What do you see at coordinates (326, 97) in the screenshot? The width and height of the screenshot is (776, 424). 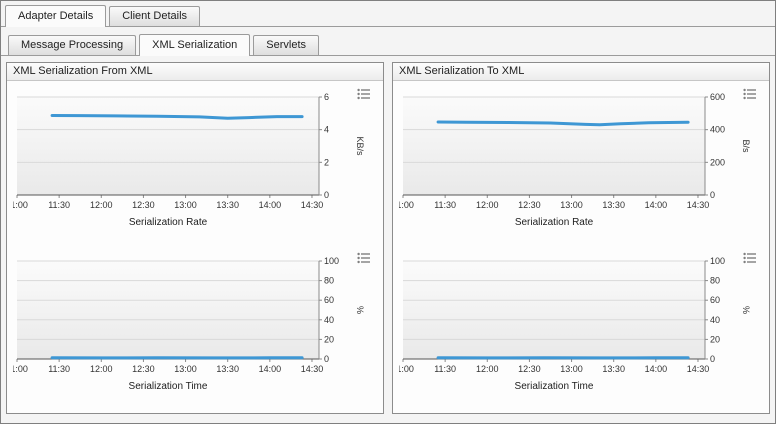 I see `svg-text: 6` at bounding box center [326, 97].